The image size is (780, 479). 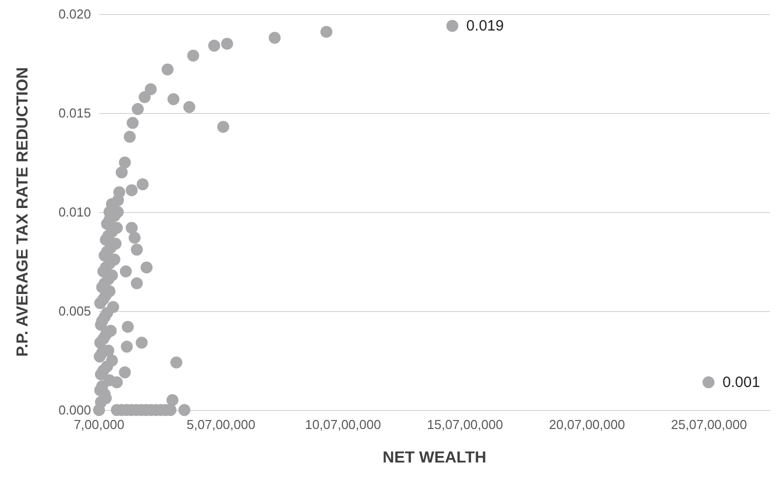 I want to click on data-label: 0.019, so click(x=485, y=25).